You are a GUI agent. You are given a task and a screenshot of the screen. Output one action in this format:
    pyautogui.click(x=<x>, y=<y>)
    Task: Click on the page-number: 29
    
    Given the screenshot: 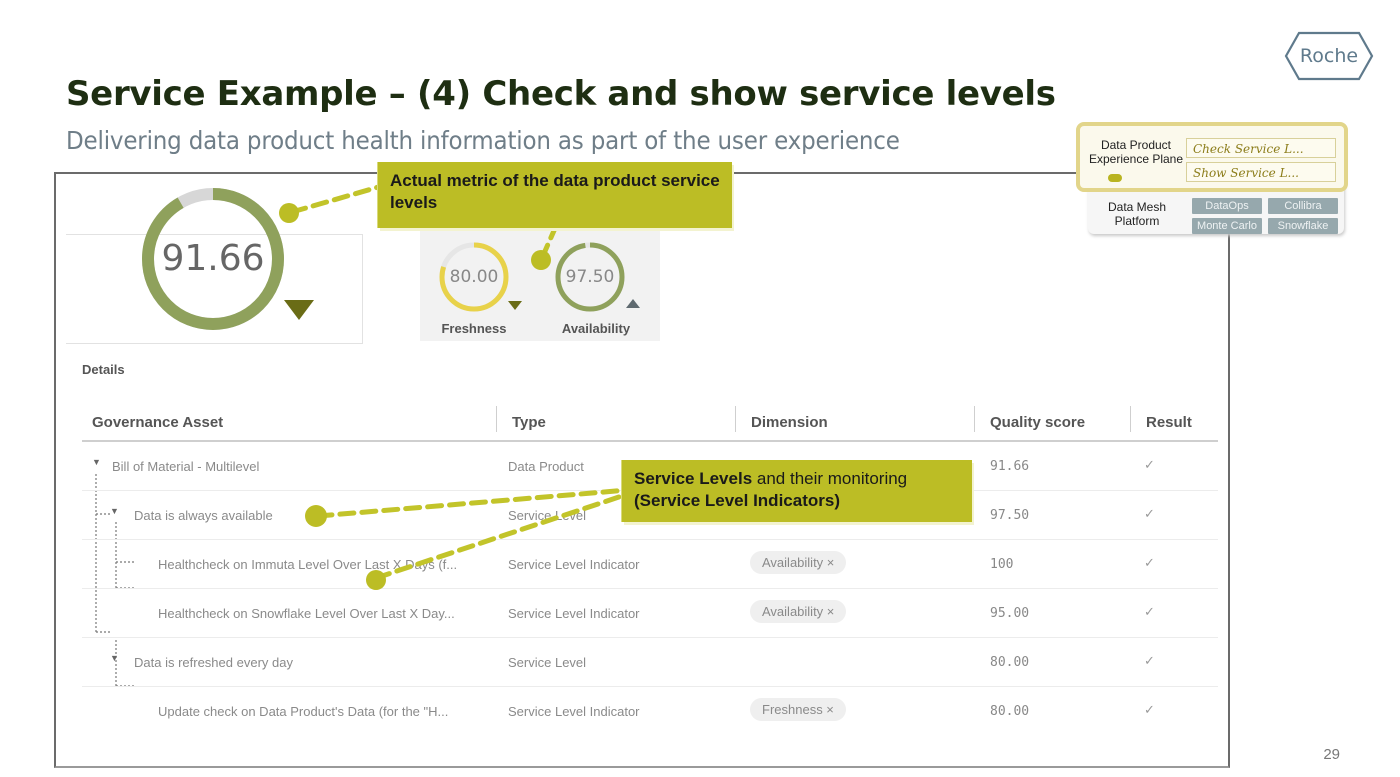 What is the action you would take?
    pyautogui.click(x=1331, y=754)
    